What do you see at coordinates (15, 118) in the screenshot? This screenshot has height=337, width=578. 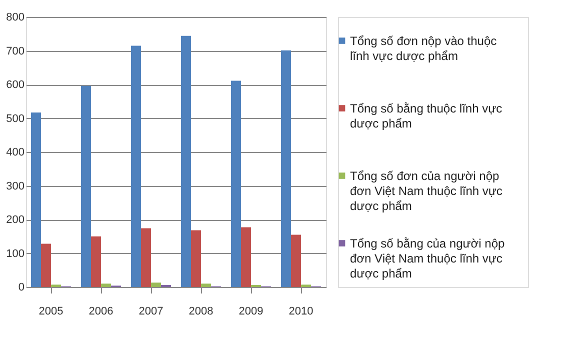 I see `y-tick-label: 500` at bounding box center [15, 118].